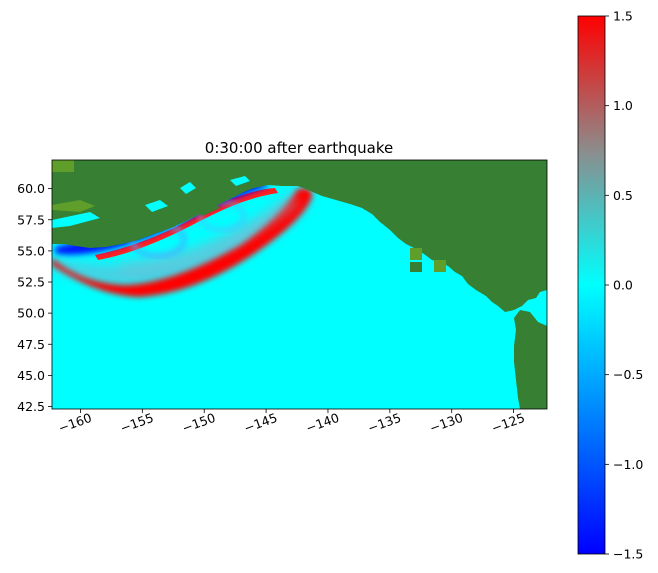 Image resolution: width=658 pixels, height=573 pixels. What do you see at coordinates (31, 313) in the screenshot?
I see `y-tick-label: 50.0` at bounding box center [31, 313].